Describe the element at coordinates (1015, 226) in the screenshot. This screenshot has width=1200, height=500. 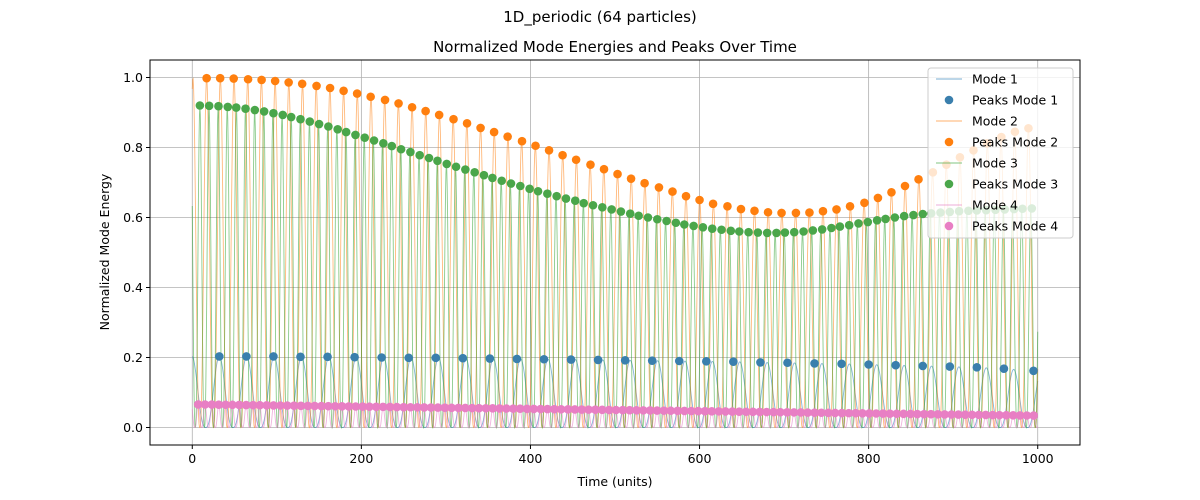
I see `legend-label-peaks-mode-4: Peaks Mode 4` at that location.